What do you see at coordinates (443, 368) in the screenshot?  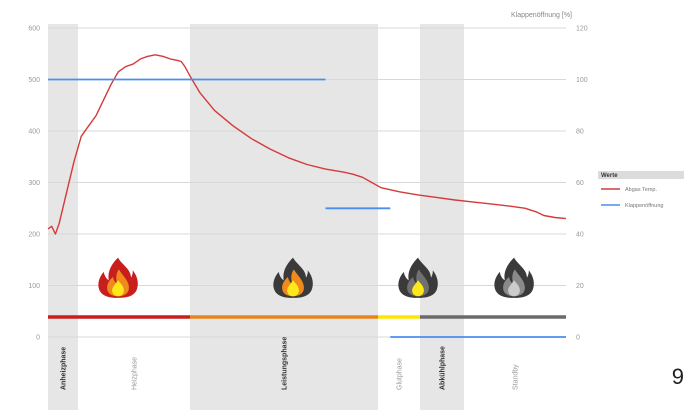 I see `phase-label-4: Abkühlphase` at bounding box center [443, 368].